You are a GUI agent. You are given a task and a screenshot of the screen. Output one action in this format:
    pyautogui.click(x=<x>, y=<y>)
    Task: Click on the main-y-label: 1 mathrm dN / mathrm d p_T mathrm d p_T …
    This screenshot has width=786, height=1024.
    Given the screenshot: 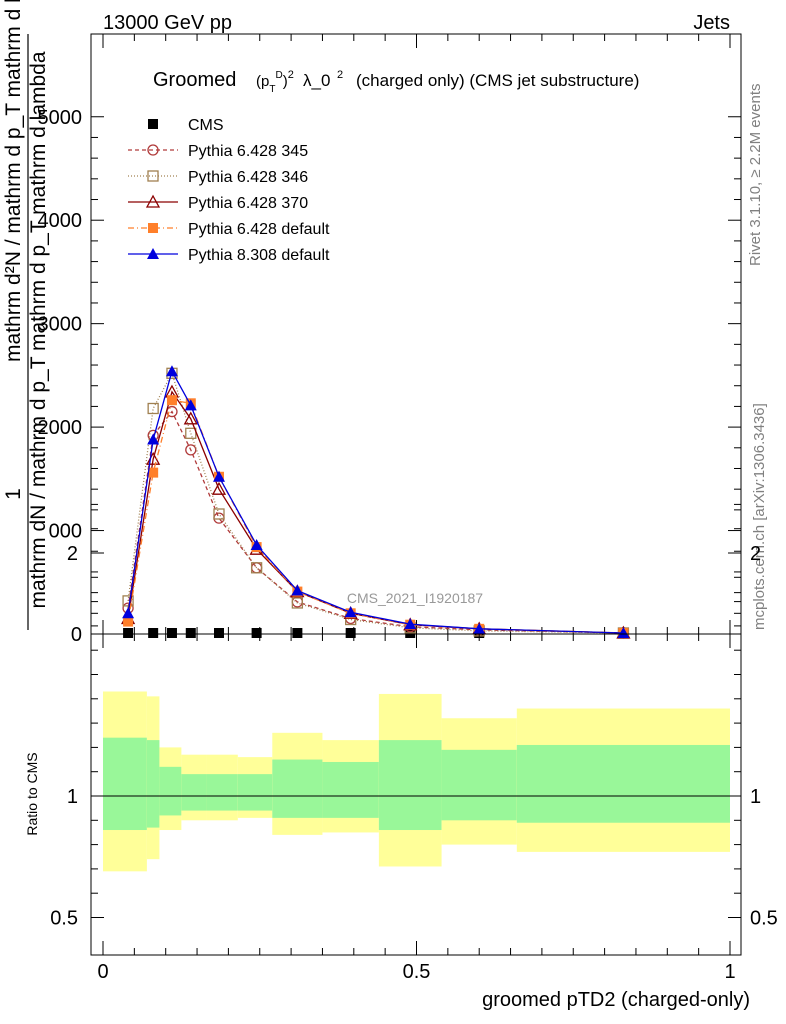 What is the action you would take?
    pyautogui.click(x=26, y=315)
    